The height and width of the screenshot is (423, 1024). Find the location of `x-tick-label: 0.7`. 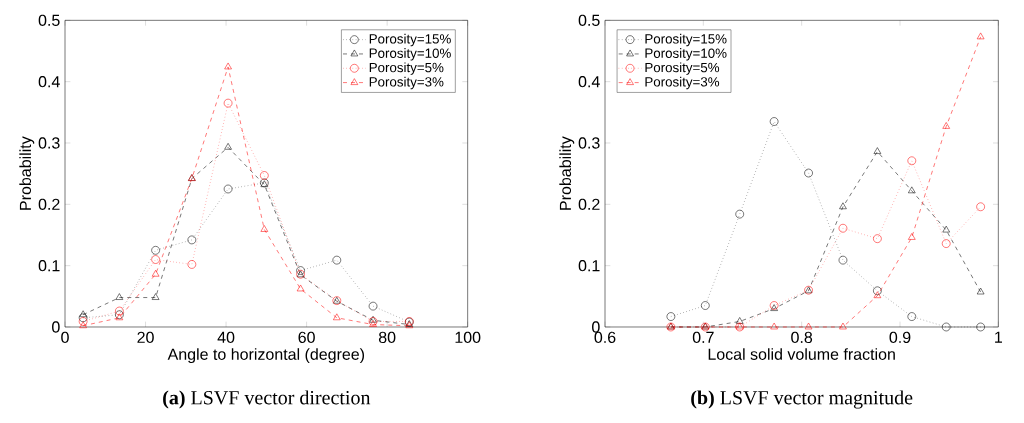

x-tick-label: 0.7 is located at coordinates (703, 337).